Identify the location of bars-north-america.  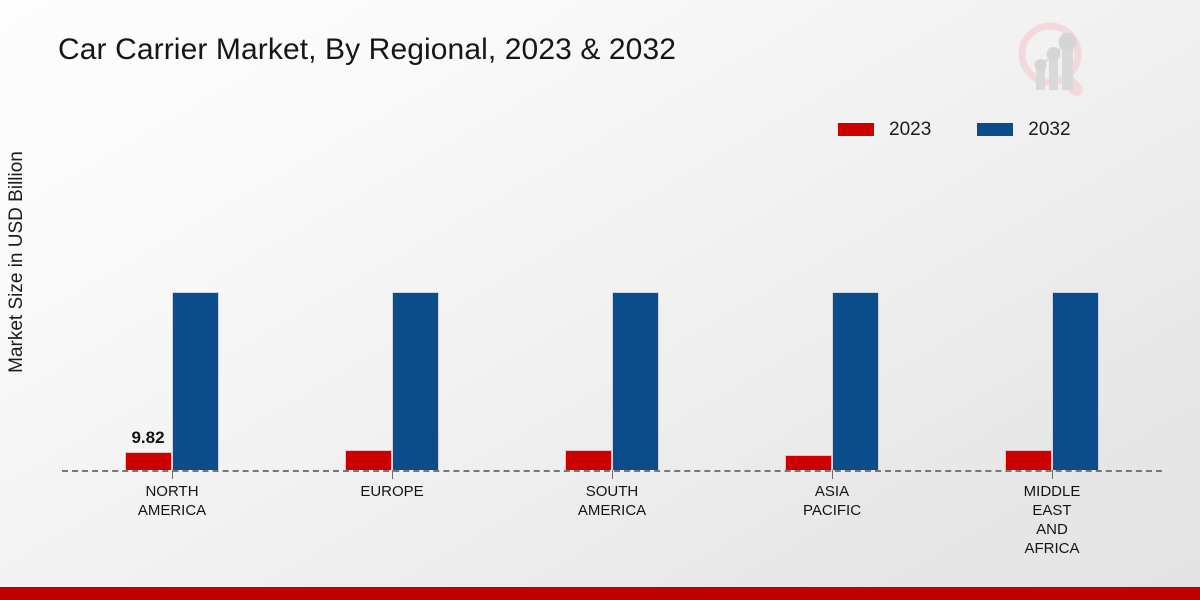
(172, 320).